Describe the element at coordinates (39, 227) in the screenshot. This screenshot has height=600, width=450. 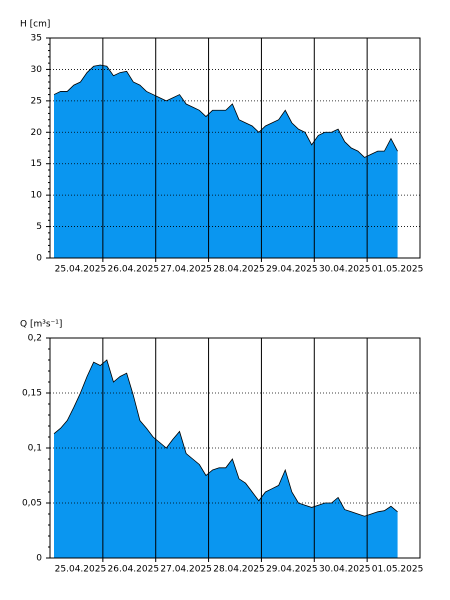
I see `y-tick-label: 5` at that location.